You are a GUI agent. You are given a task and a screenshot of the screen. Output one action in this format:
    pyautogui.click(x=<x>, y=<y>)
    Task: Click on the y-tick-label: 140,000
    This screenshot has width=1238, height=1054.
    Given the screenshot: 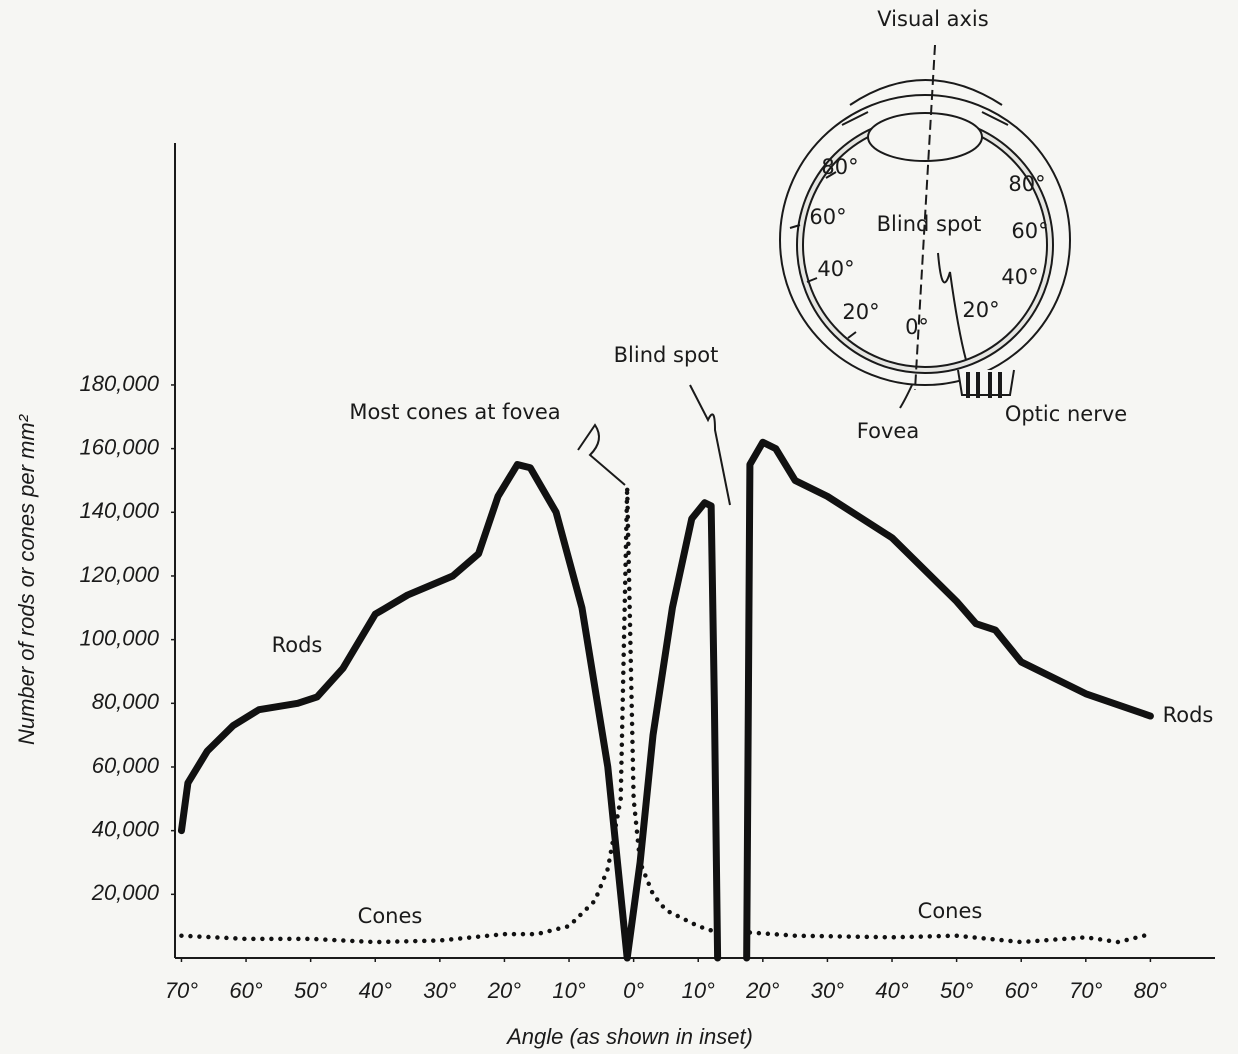 What is the action you would take?
    pyautogui.click(x=119, y=510)
    